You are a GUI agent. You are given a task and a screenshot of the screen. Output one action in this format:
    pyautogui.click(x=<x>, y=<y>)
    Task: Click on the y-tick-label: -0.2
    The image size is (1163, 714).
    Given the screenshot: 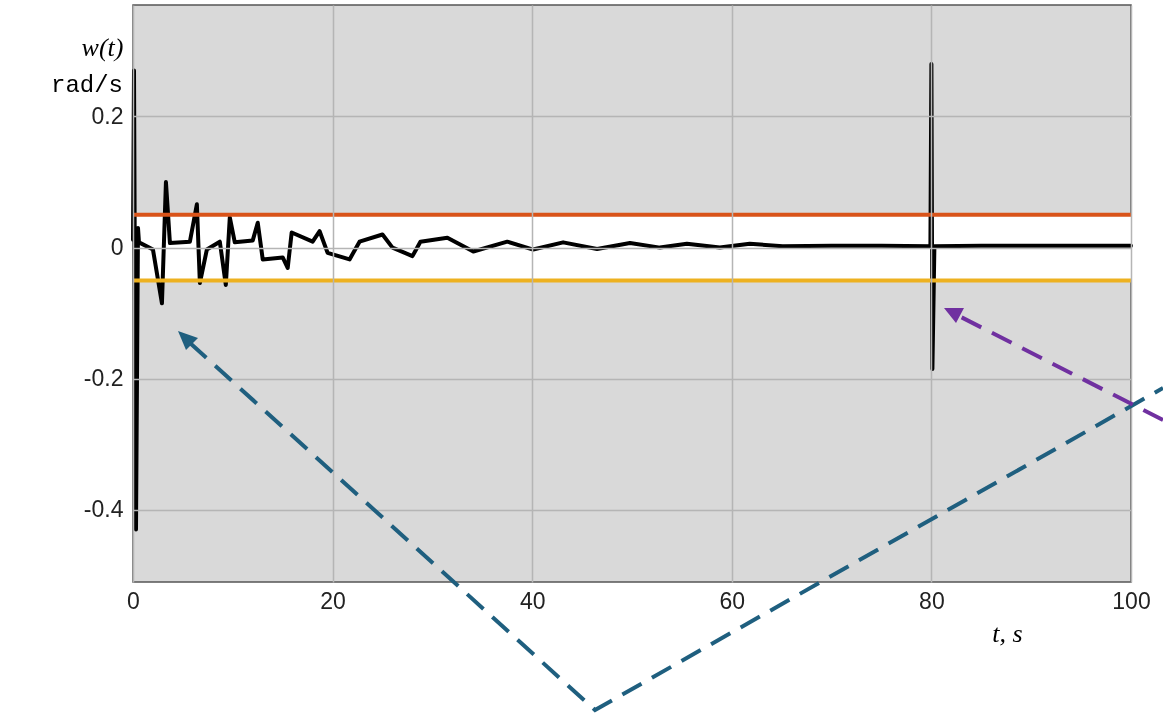 What is the action you would take?
    pyautogui.click(x=103, y=378)
    